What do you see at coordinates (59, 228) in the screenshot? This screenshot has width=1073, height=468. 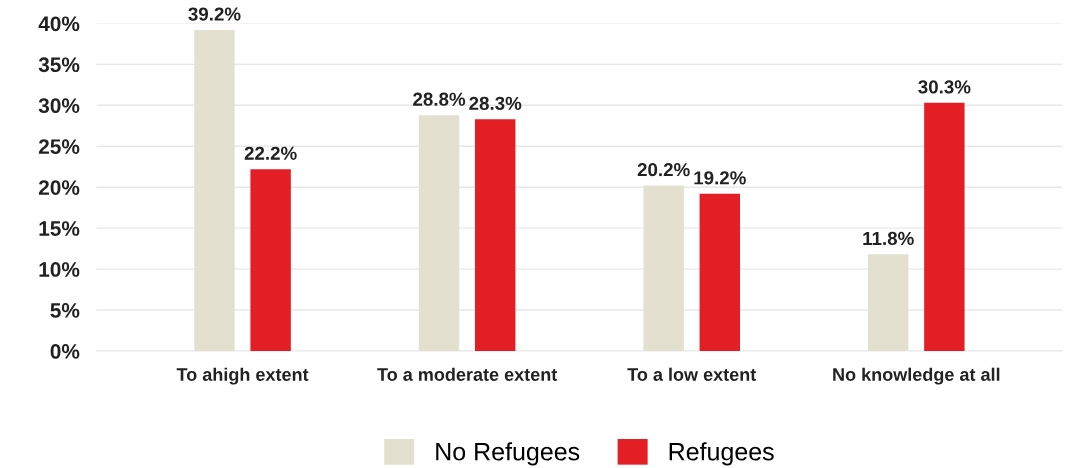 I see `y-tick-label: 15%` at bounding box center [59, 228].